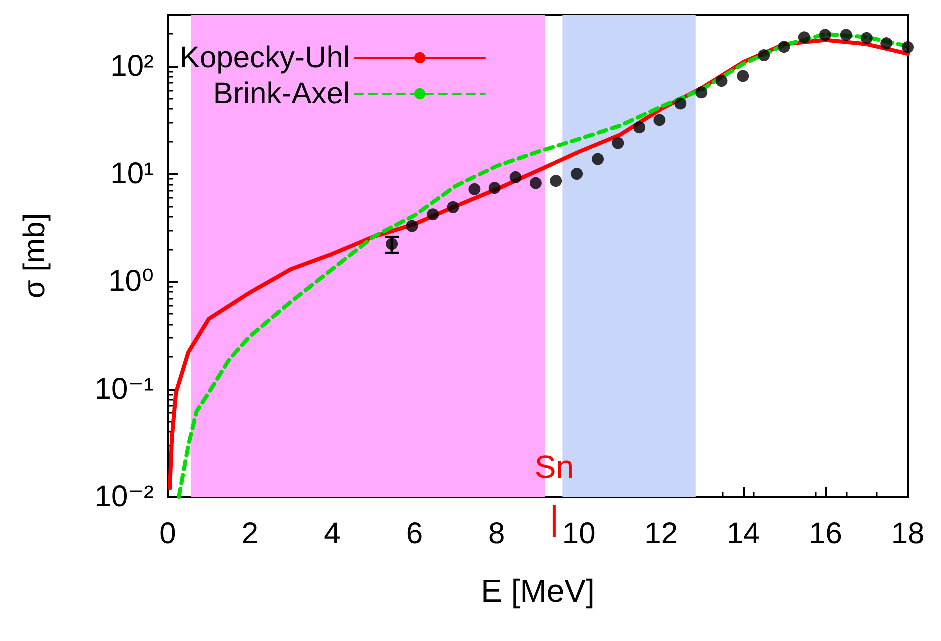 Image resolution: width=941 pixels, height=641 pixels. Describe the element at coordinates (497, 534) in the screenshot. I see `x-tick-label: 8` at that location.